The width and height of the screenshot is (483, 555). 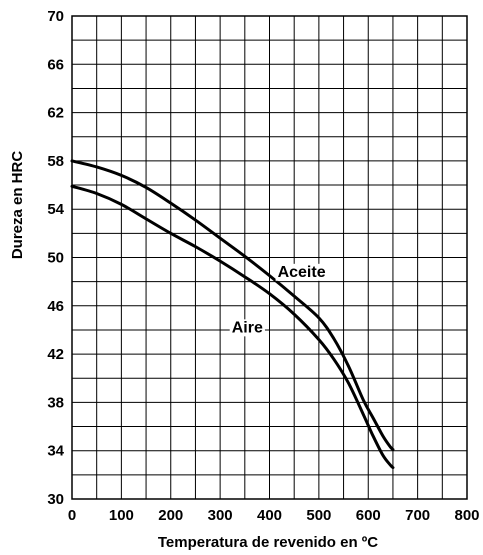 What do you see at coordinates (55, 499) in the screenshot?
I see `y-tick-label: 30` at bounding box center [55, 499].